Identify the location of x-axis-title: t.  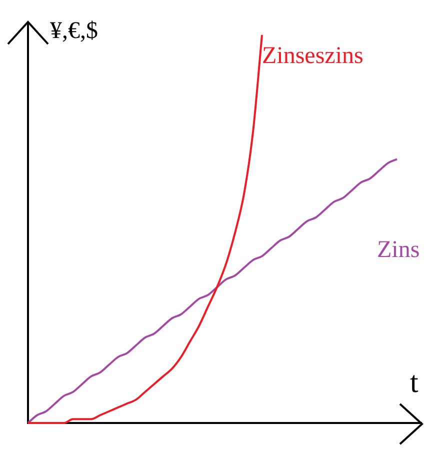
(414, 382).